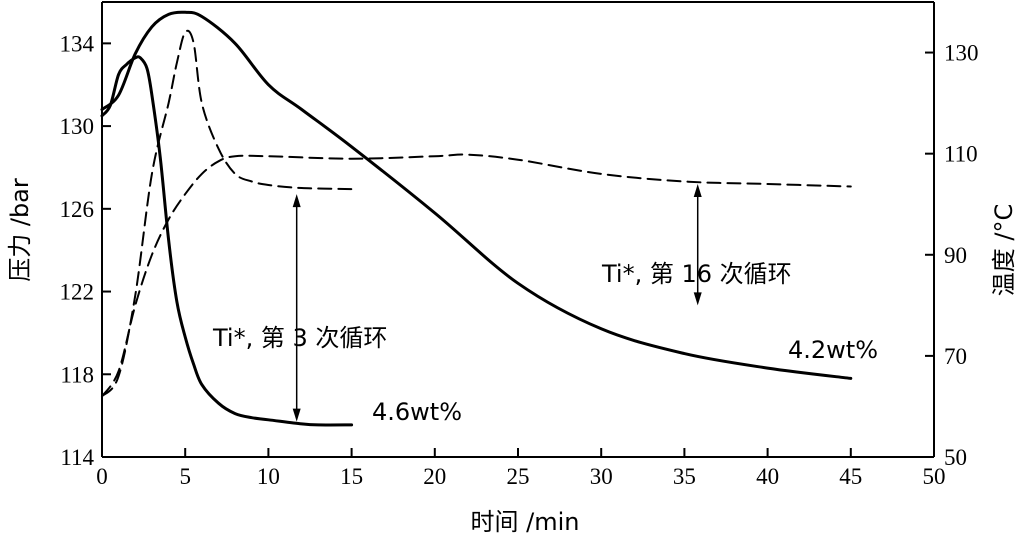 Image resolution: width=1029 pixels, height=537 pixels. I want to click on y-right-tick-label: 50, so click(955, 457).